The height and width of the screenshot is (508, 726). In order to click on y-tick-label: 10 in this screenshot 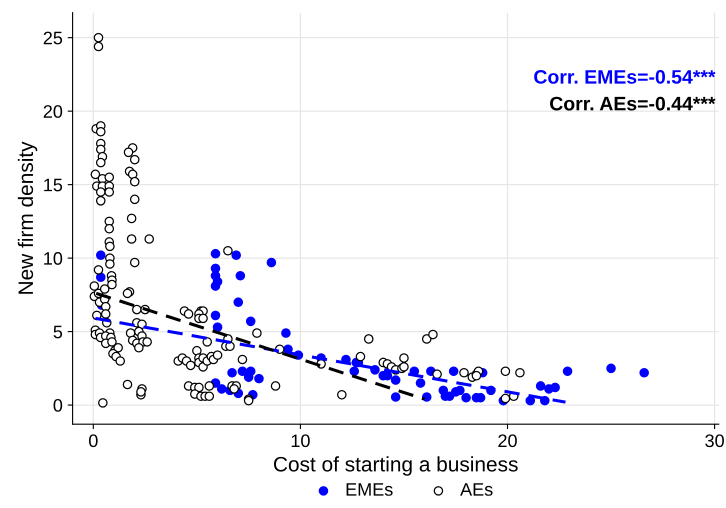, I will do `click(53, 258)`.